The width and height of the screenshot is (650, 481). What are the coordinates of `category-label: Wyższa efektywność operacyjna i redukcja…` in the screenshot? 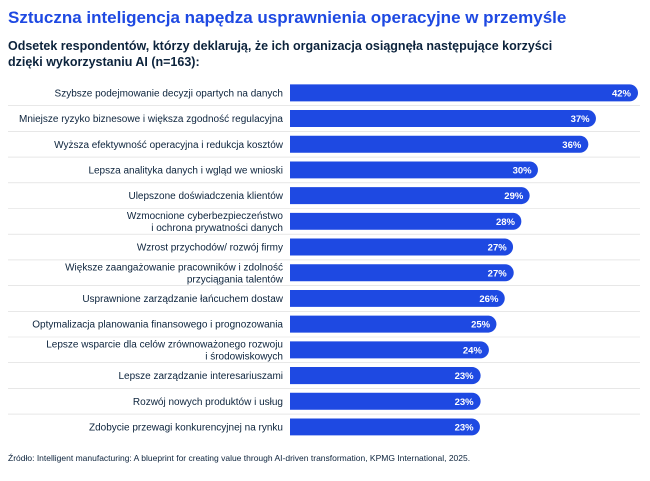 It's located at (169, 145).